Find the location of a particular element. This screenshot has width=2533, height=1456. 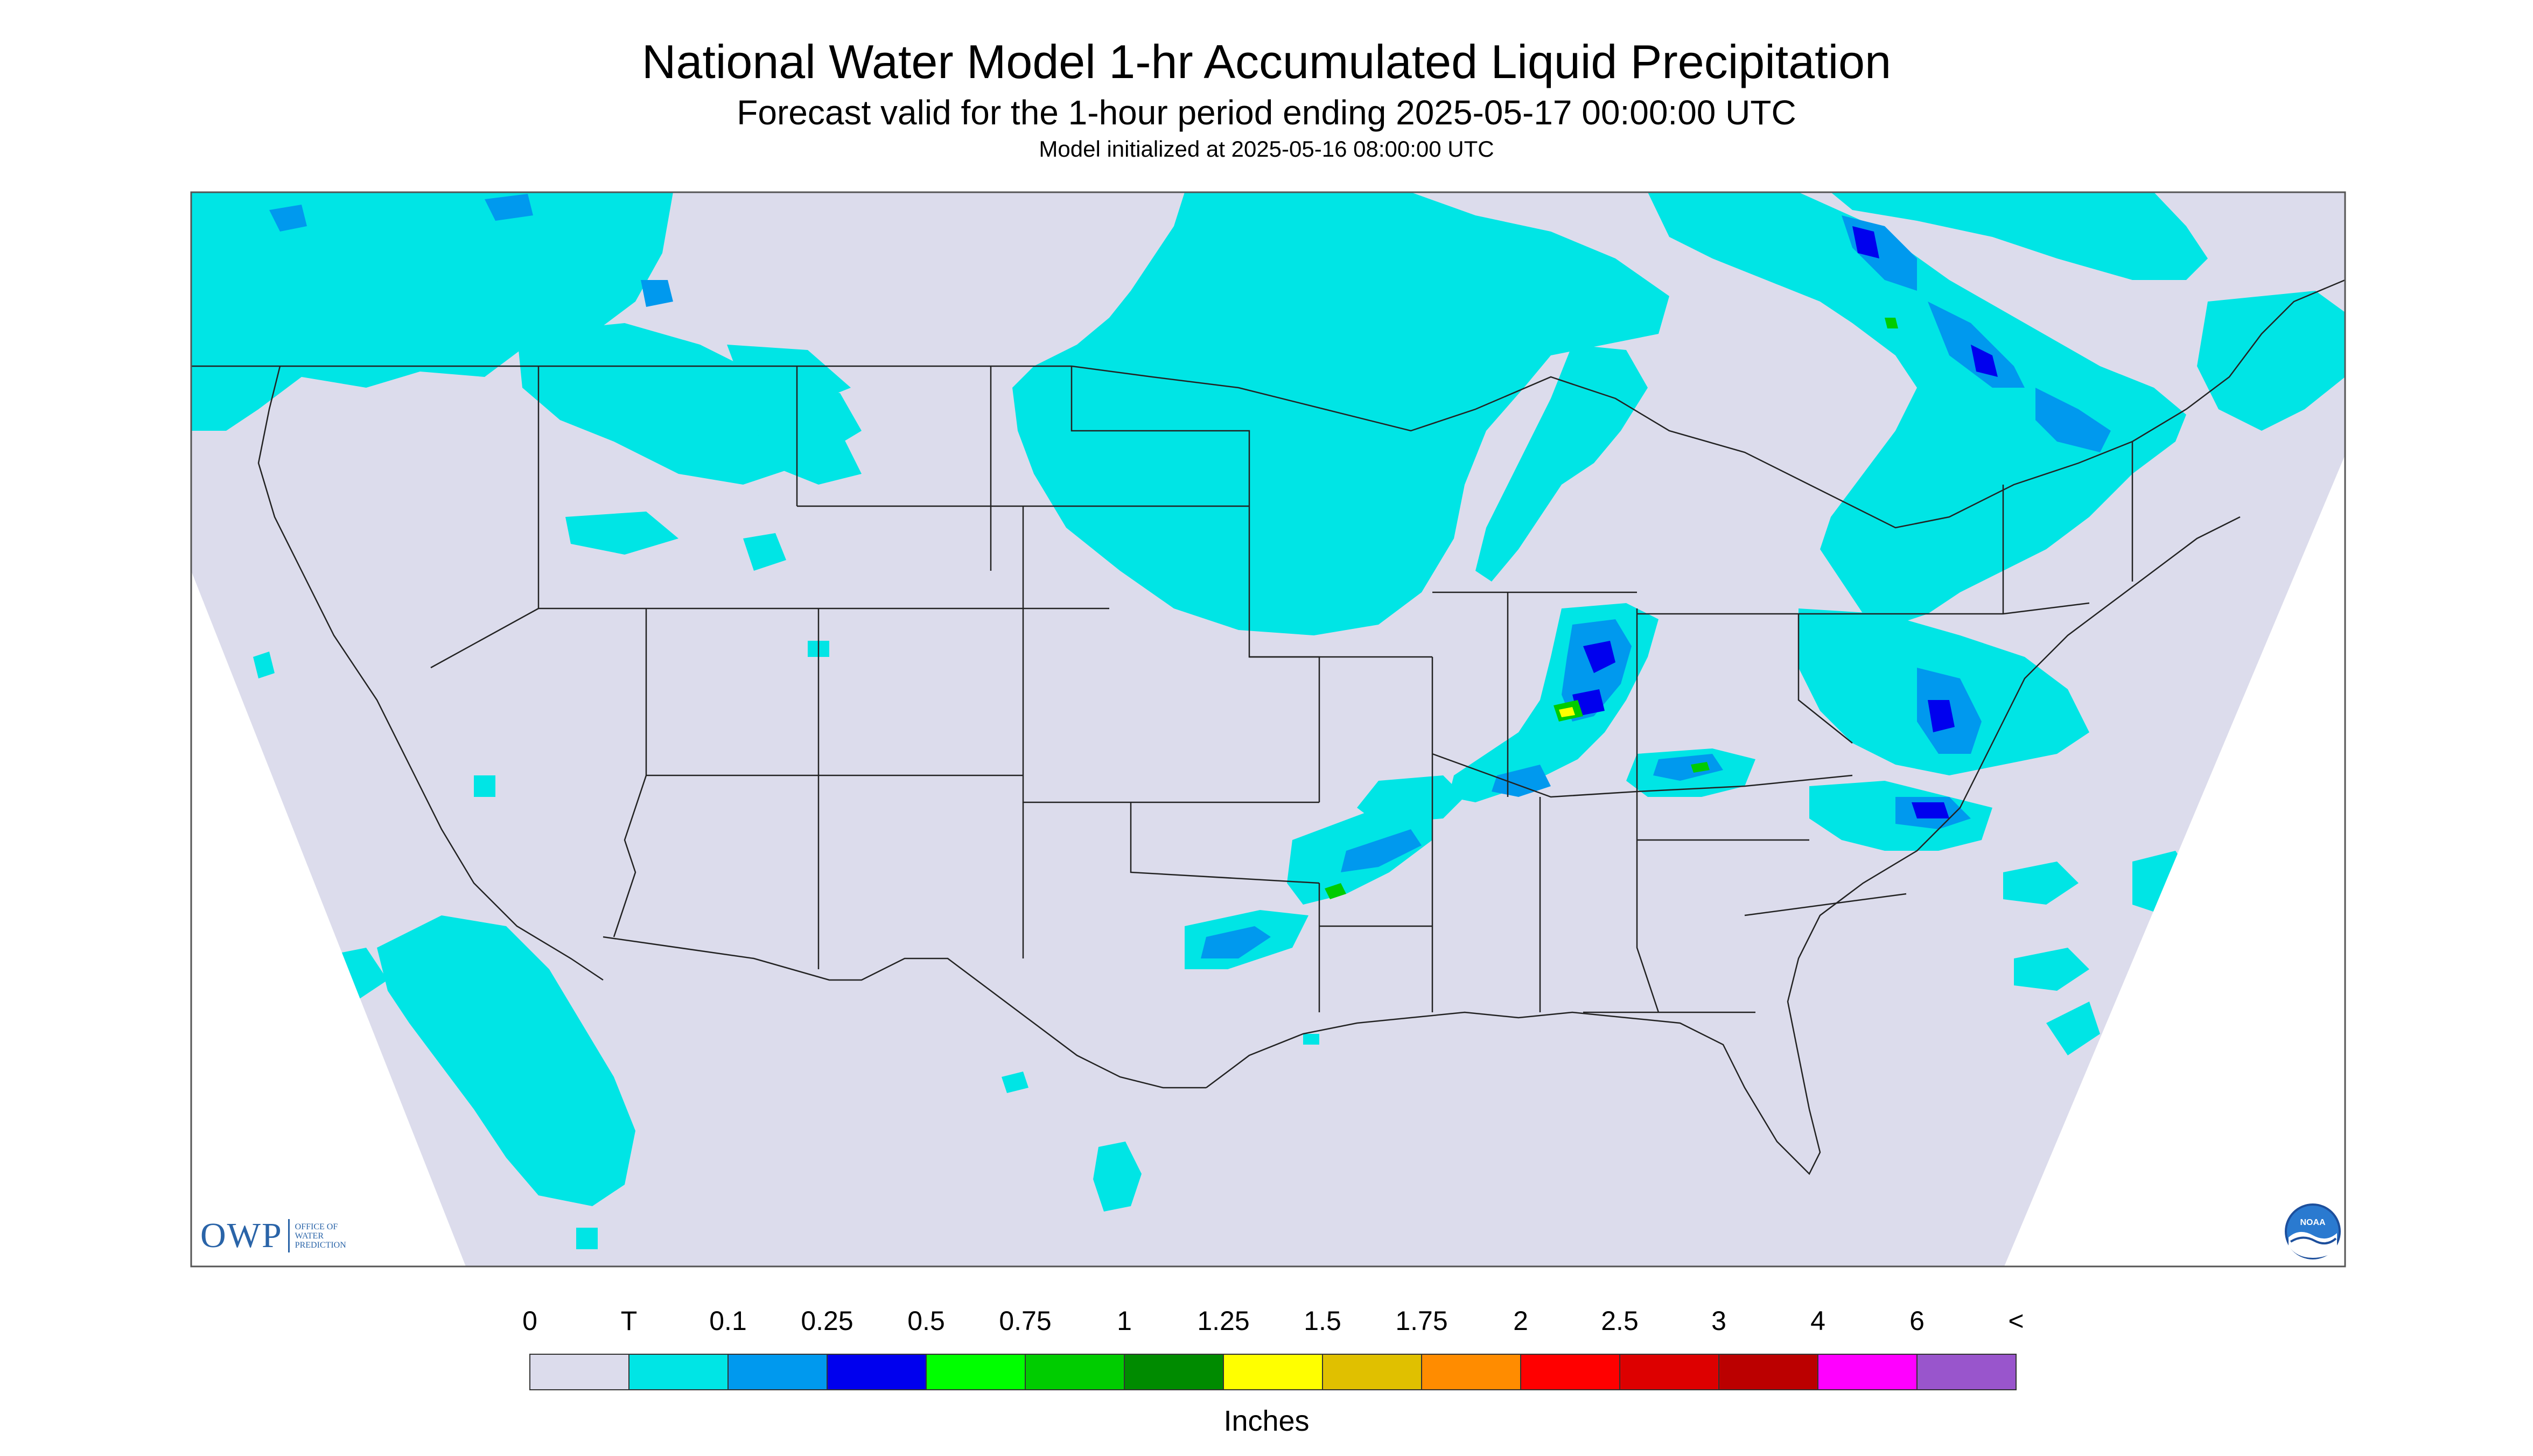

legend-tick-label: 0.1 is located at coordinates (728, 1321).